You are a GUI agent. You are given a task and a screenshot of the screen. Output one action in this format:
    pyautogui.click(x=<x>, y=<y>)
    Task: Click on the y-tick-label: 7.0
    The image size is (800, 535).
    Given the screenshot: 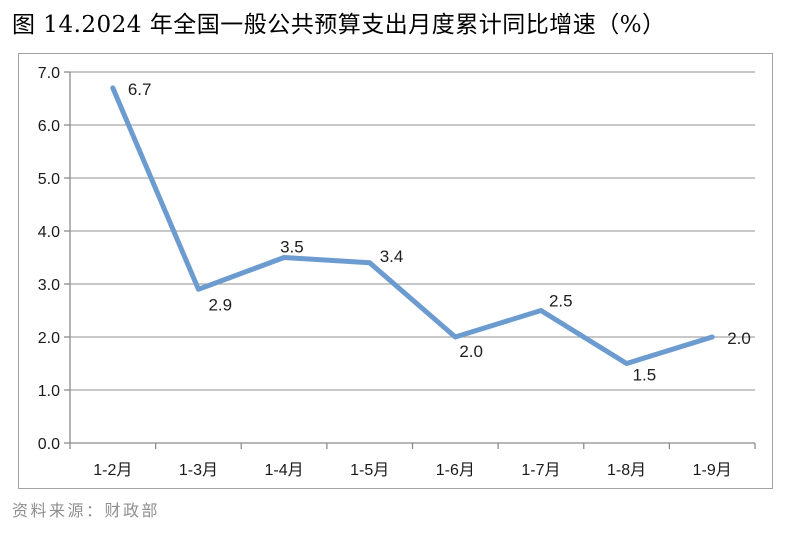 What is the action you would take?
    pyautogui.click(x=49, y=73)
    